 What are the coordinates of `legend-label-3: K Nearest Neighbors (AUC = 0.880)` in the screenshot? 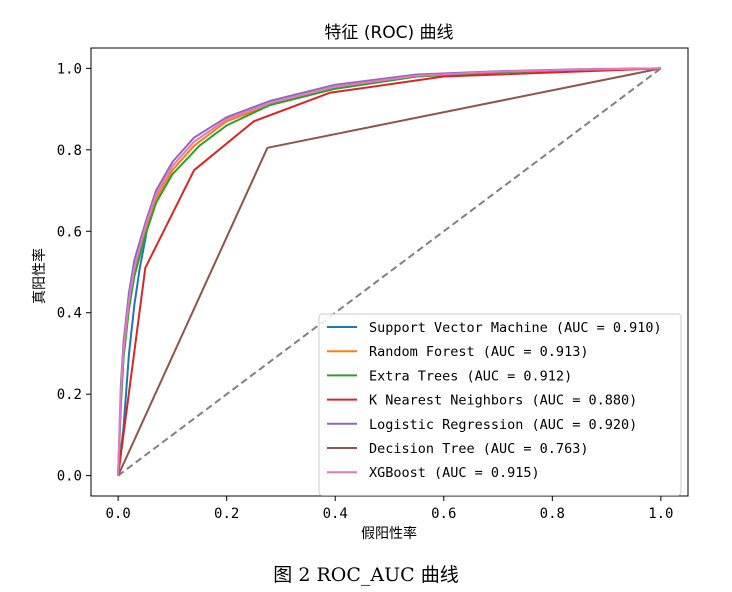 It's located at (503, 401).